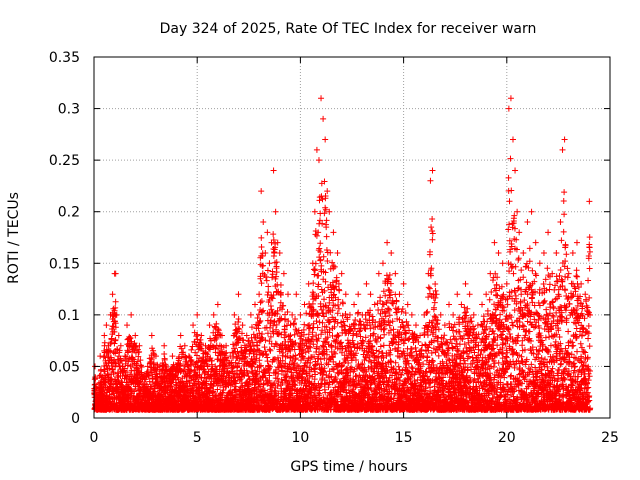 This screenshot has height=480, width=640. What do you see at coordinates (348, 467) in the screenshot?
I see `x-axis-label: GPS time / hours` at bounding box center [348, 467].